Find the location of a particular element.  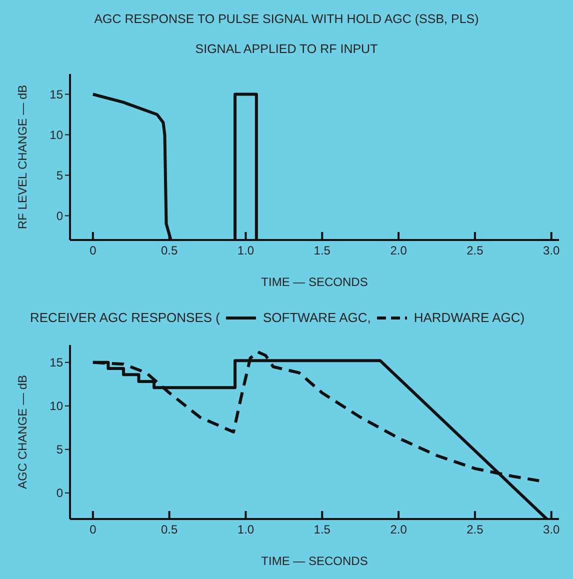

legend-label: HARDWARE AGC) is located at coordinates (469, 317).